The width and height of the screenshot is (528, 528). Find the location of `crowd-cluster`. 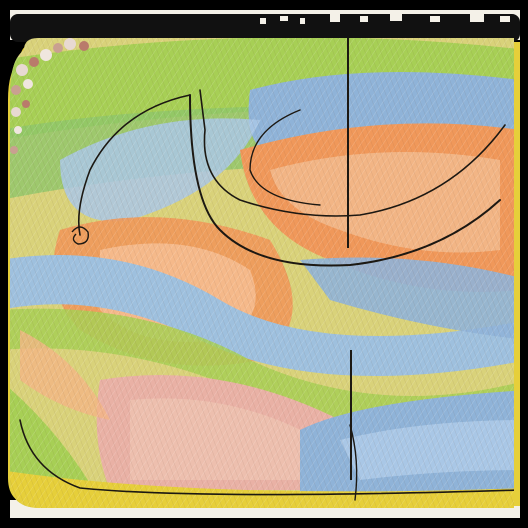

crowd-cluster is located at coordinates (49, 96).